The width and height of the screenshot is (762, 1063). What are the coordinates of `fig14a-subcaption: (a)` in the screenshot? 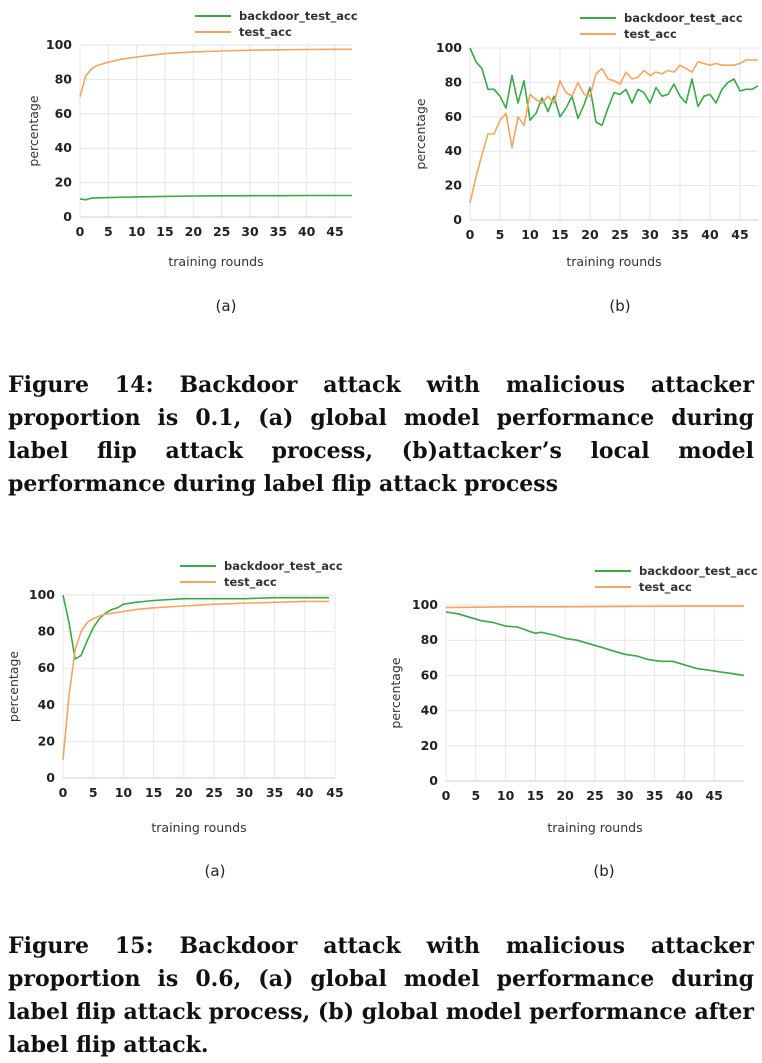 It's located at (226, 306).